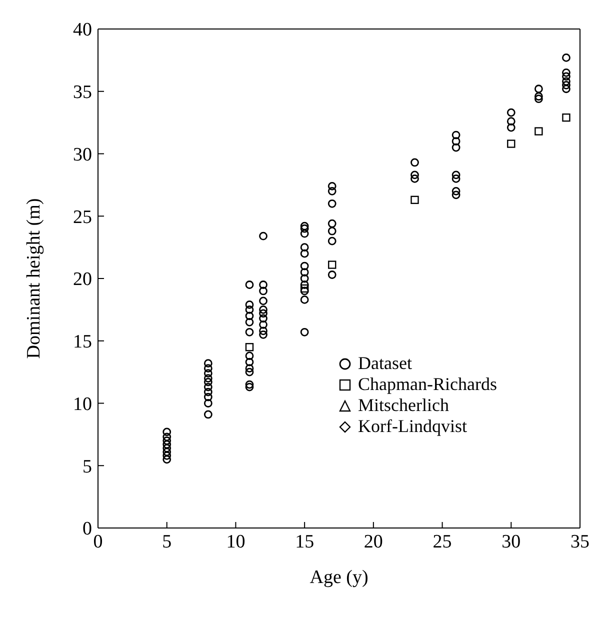 Image resolution: width=597 pixels, height=620 pixels. What do you see at coordinates (82, 217) in the screenshot?
I see `y-tick-label: 25` at bounding box center [82, 217].